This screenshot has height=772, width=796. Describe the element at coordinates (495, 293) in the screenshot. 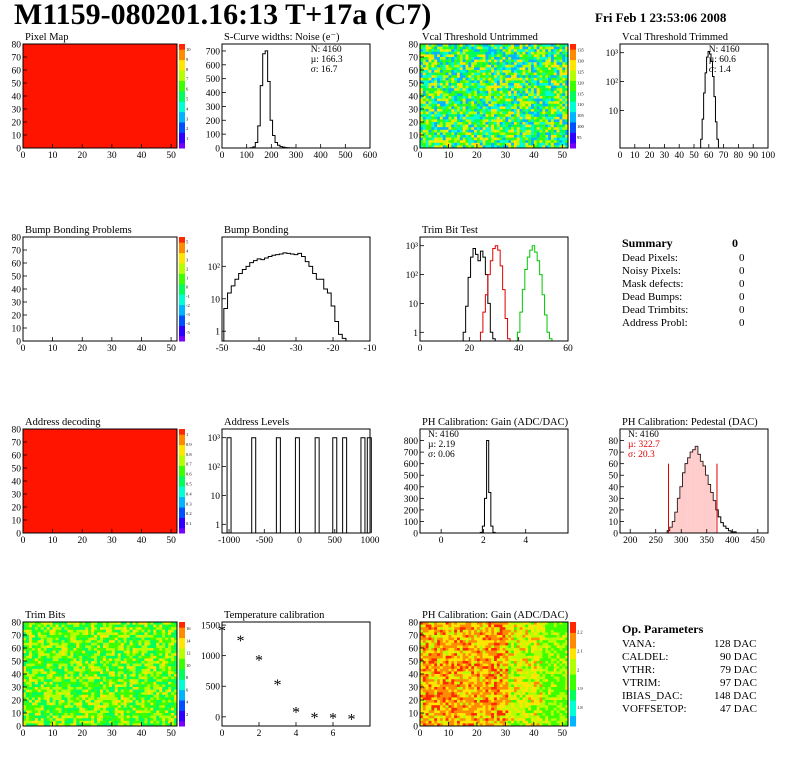

I see `hist-trim2` at that location.